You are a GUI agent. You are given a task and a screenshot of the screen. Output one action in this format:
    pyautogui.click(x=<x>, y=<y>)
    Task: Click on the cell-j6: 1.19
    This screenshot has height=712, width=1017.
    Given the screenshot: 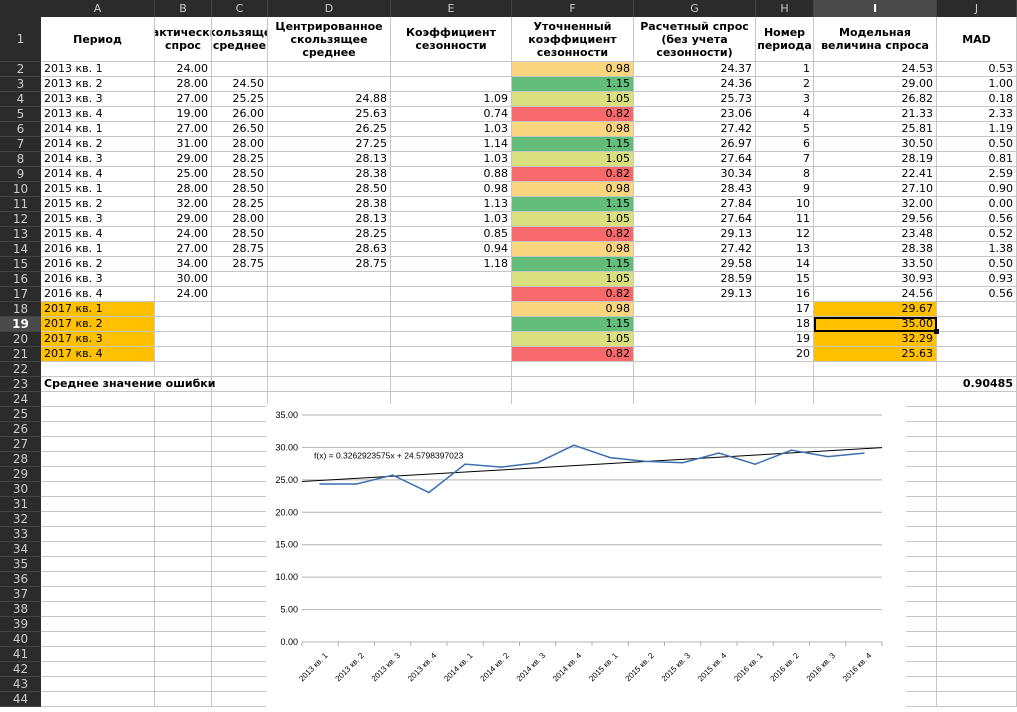 What is the action you would take?
    pyautogui.click(x=977, y=129)
    